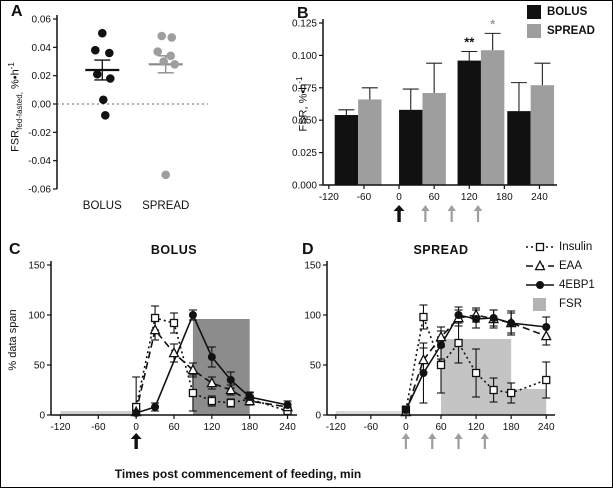 This screenshot has height=488, width=613. Describe the element at coordinates (11, 66) in the screenshot. I see `panel-a-ylabel-sup: -1` at that location.